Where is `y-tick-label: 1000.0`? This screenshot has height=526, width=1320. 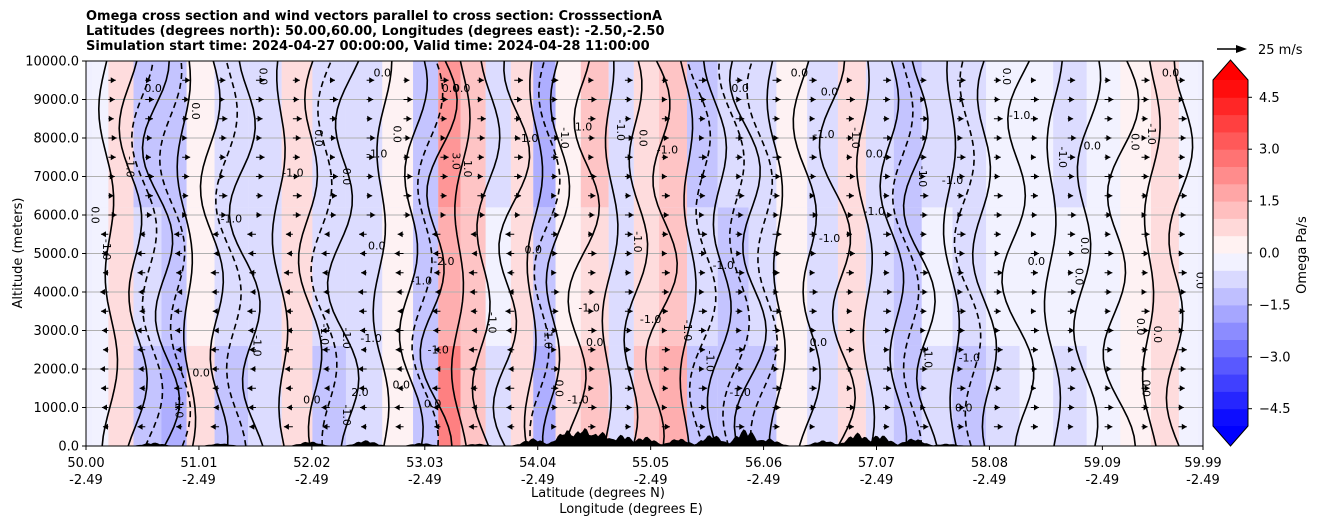
y-tick-label: 1000.0 is located at coordinates (57, 408).